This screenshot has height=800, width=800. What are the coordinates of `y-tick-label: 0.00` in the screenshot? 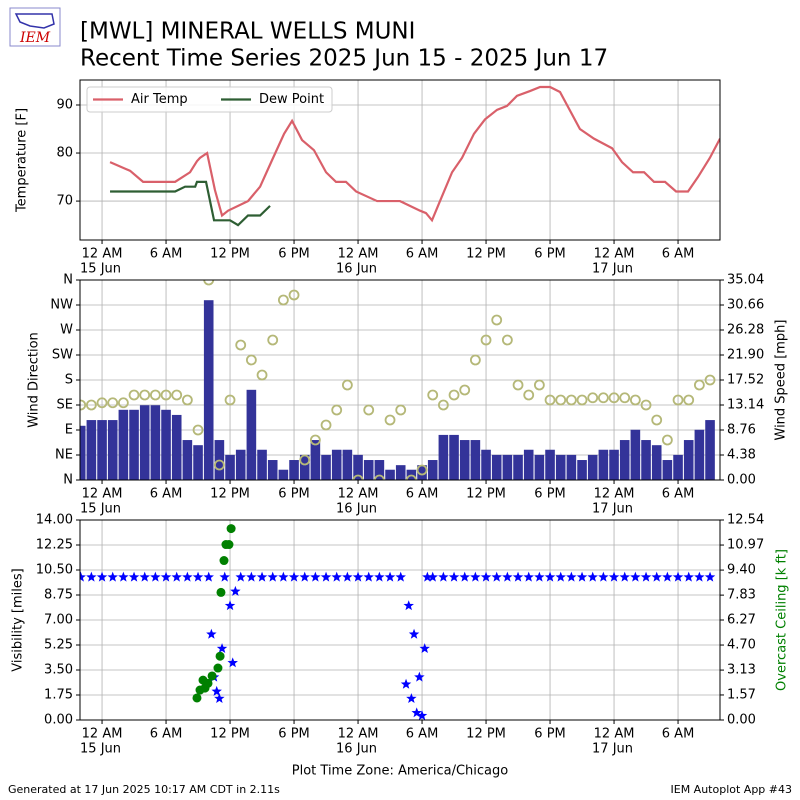 It's located at (58, 720).